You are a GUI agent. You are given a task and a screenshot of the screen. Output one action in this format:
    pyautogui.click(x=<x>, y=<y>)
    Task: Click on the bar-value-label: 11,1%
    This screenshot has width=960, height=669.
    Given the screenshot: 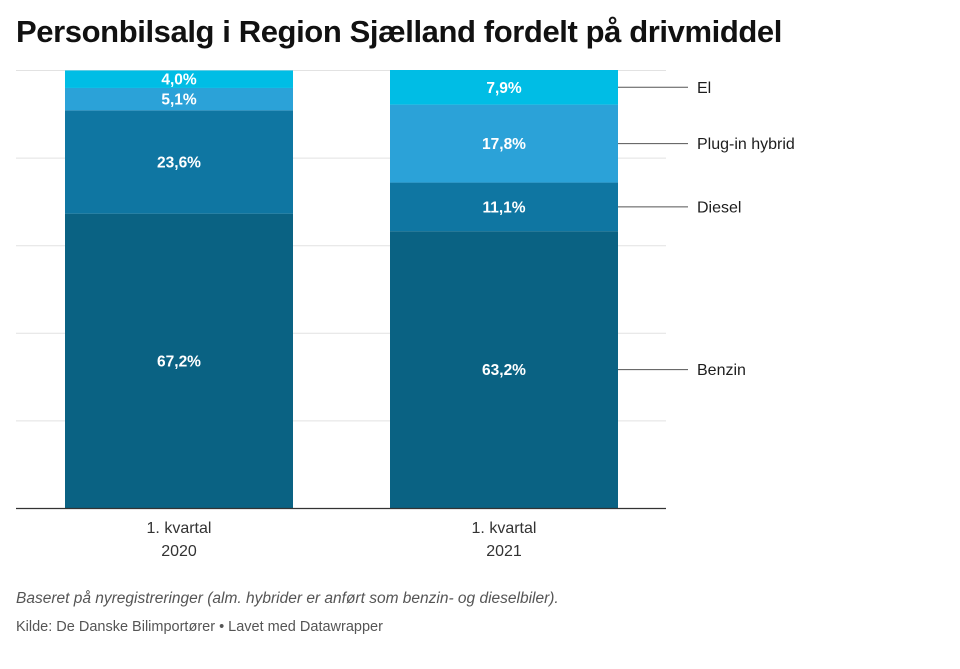 What is the action you would take?
    pyautogui.click(x=503, y=207)
    